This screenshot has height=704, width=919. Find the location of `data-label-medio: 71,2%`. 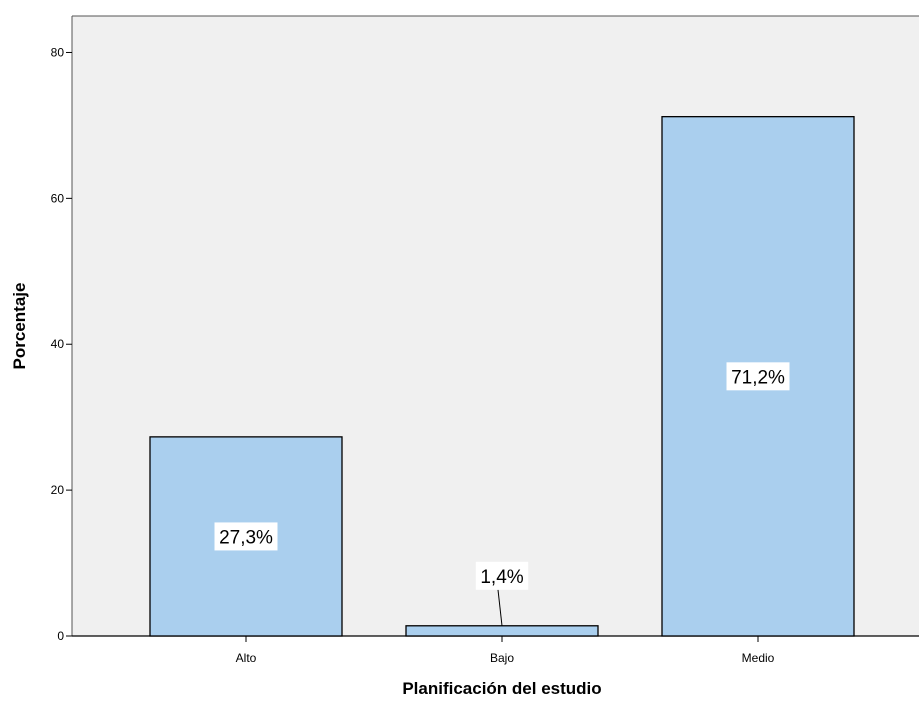

data-label-medio: 71,2% is located at coordinates (758, 377).